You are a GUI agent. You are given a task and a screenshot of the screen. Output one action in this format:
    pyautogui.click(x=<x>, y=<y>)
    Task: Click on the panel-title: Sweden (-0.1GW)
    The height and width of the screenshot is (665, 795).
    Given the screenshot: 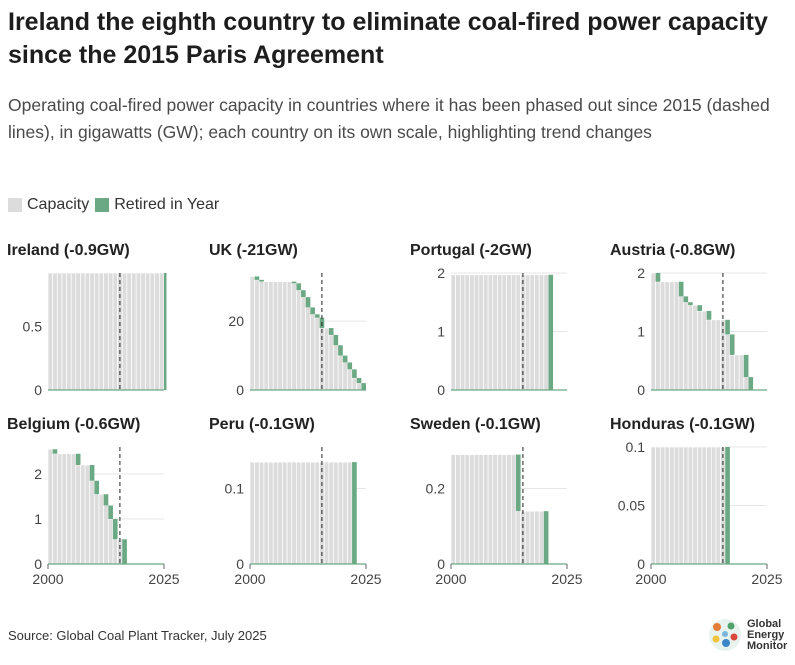 What is the action you would take?
    pyautogui.click(x=475, y=424)
    